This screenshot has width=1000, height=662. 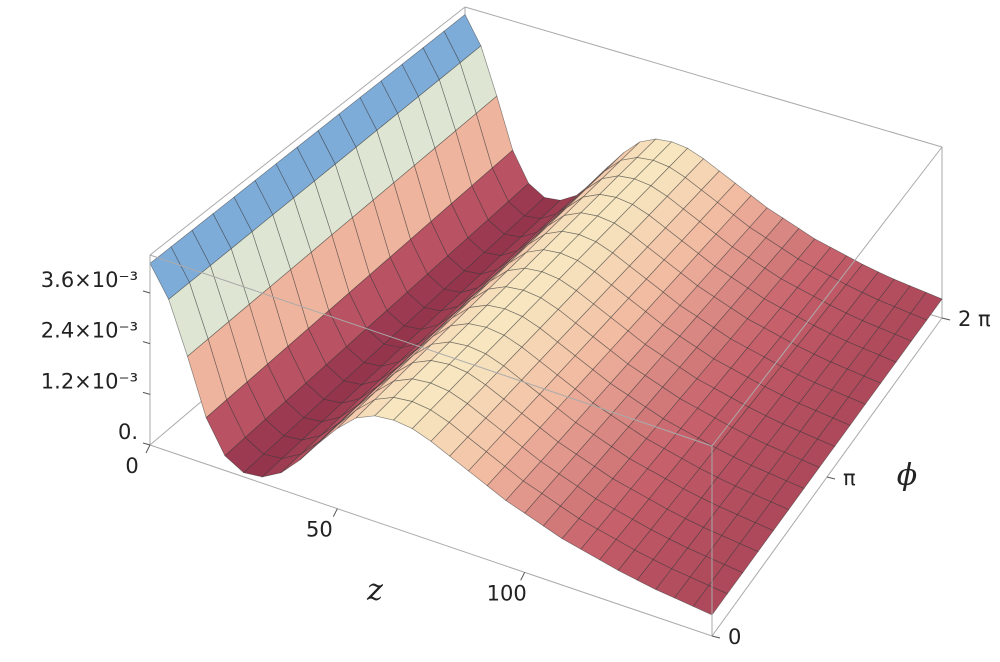 What do you see at coordinates (710, 600) in the screenshot?
I see `surface-patch` at bounding box center [710, 600].